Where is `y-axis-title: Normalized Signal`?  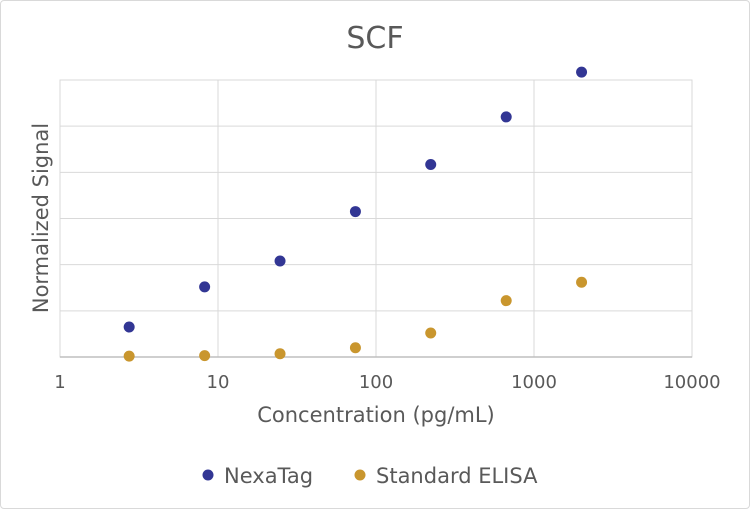 y-axis-title: Normalized Signal is located at coordinates (41, 218).